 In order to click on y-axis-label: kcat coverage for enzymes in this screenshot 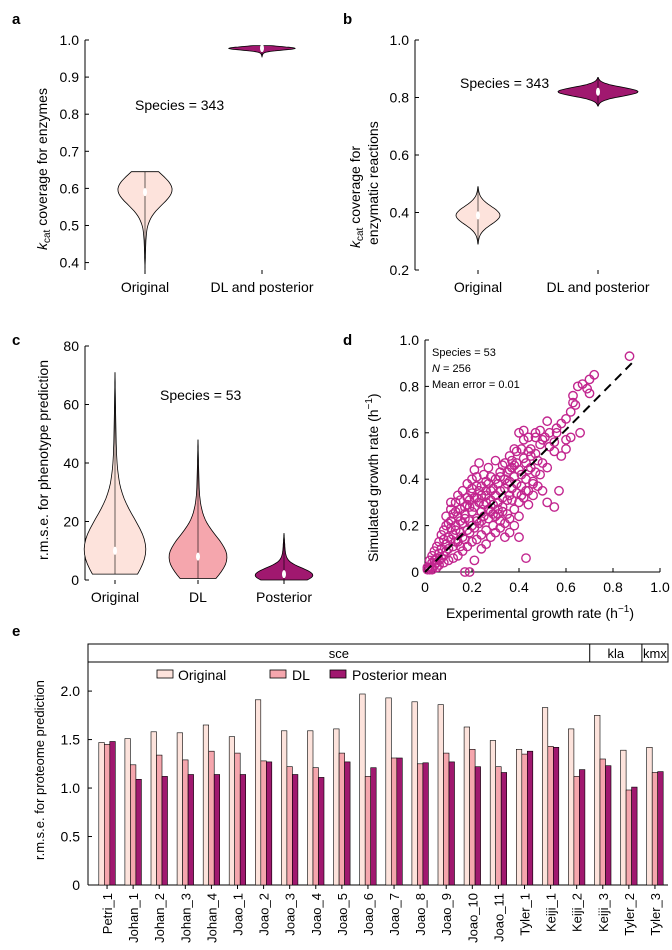, I will do `click(43, 169)`.